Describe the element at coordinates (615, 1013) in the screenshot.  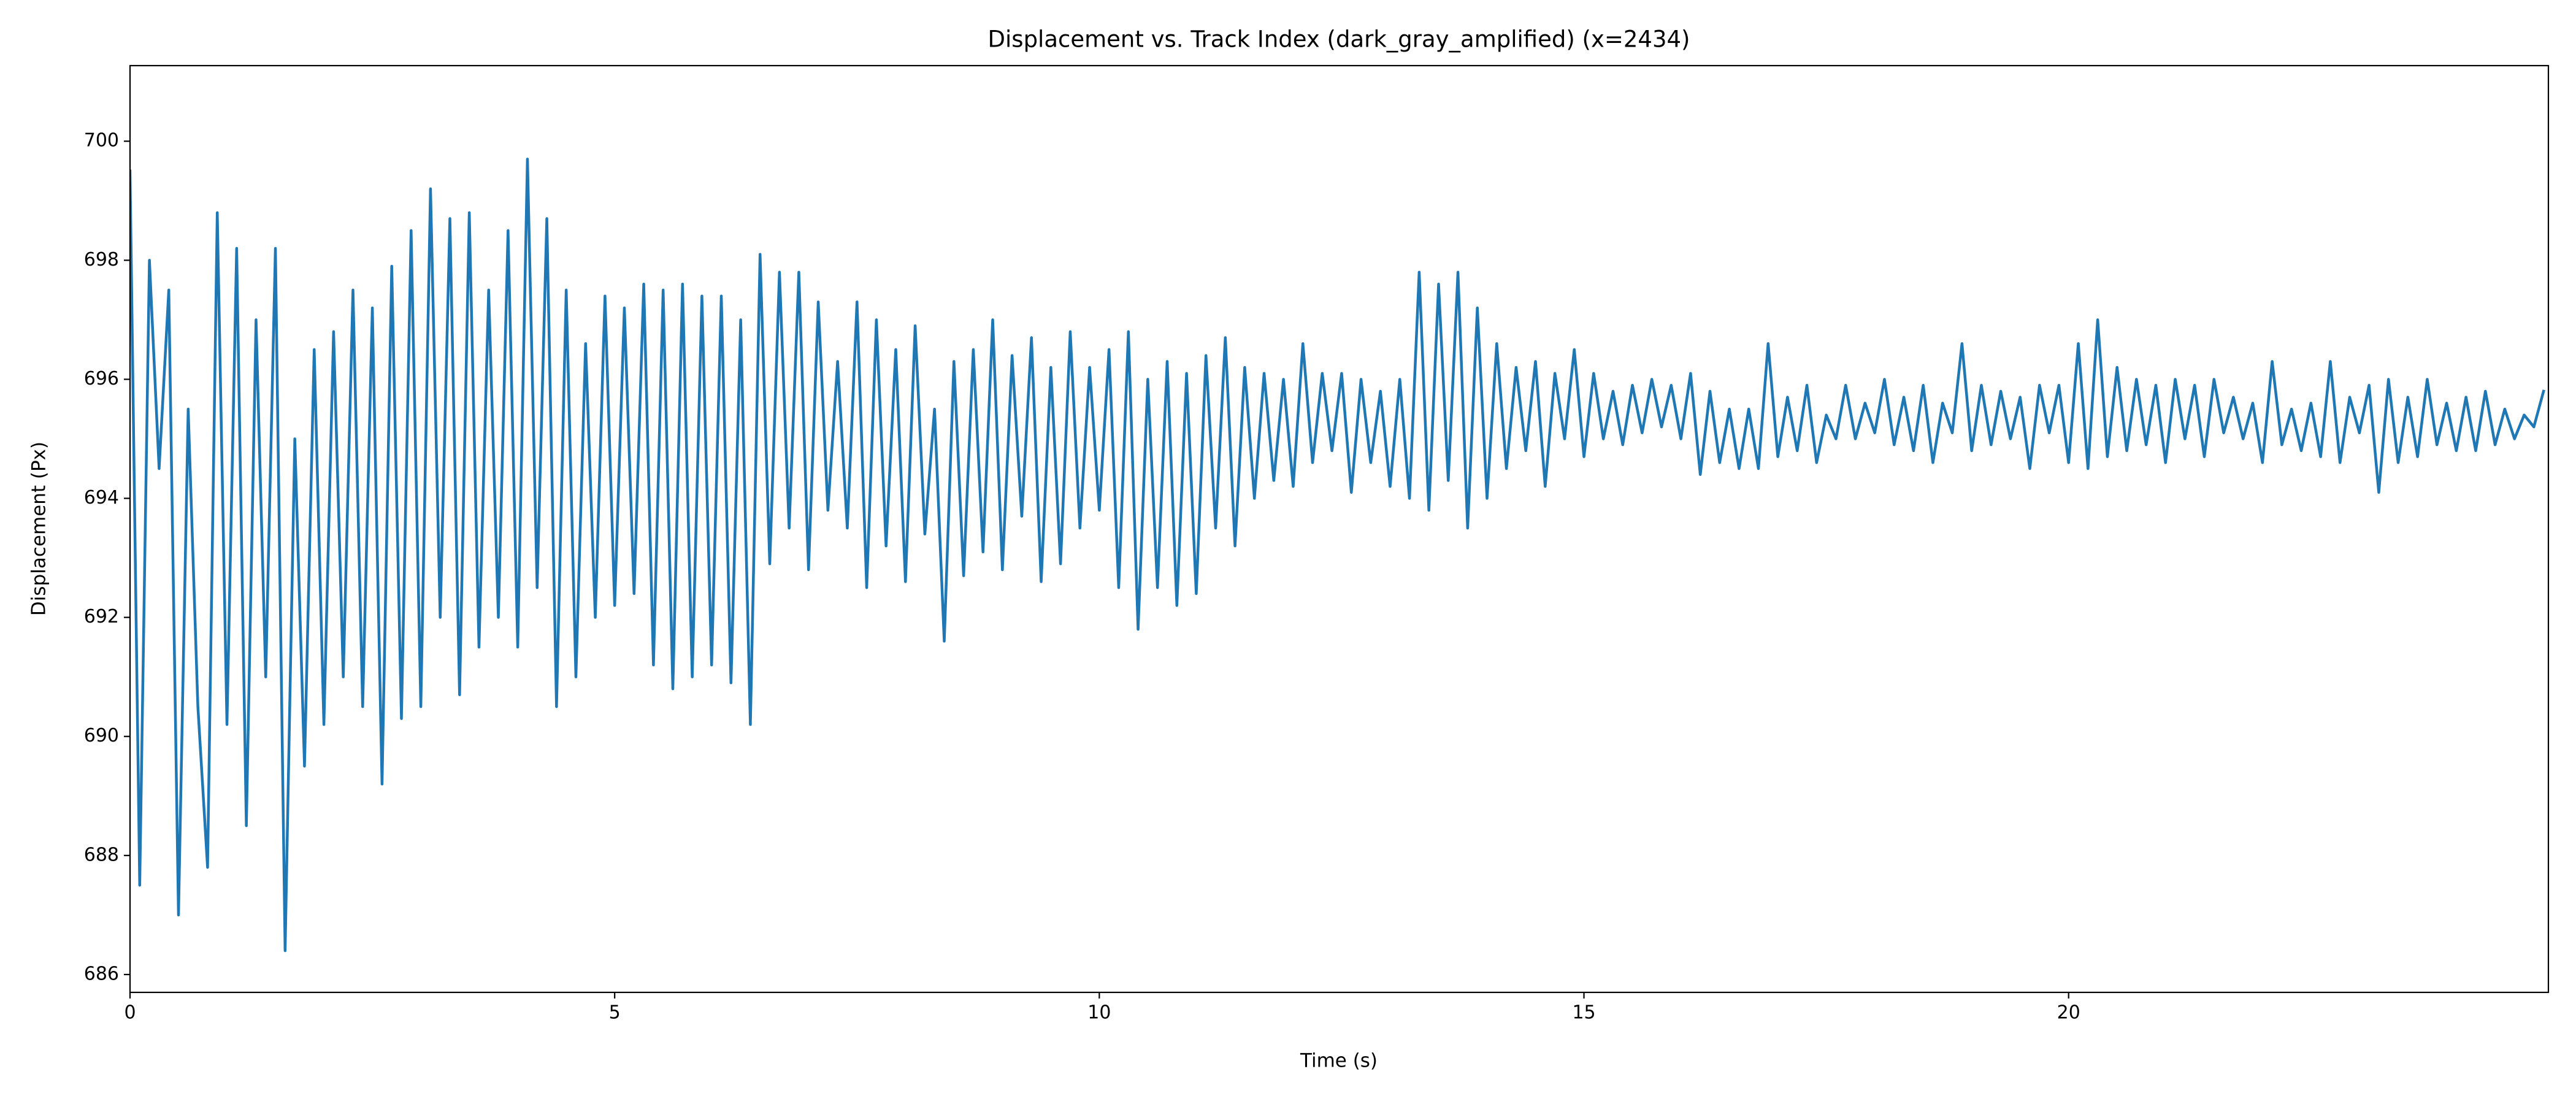
I see `x-tick-label: 5` at that location.